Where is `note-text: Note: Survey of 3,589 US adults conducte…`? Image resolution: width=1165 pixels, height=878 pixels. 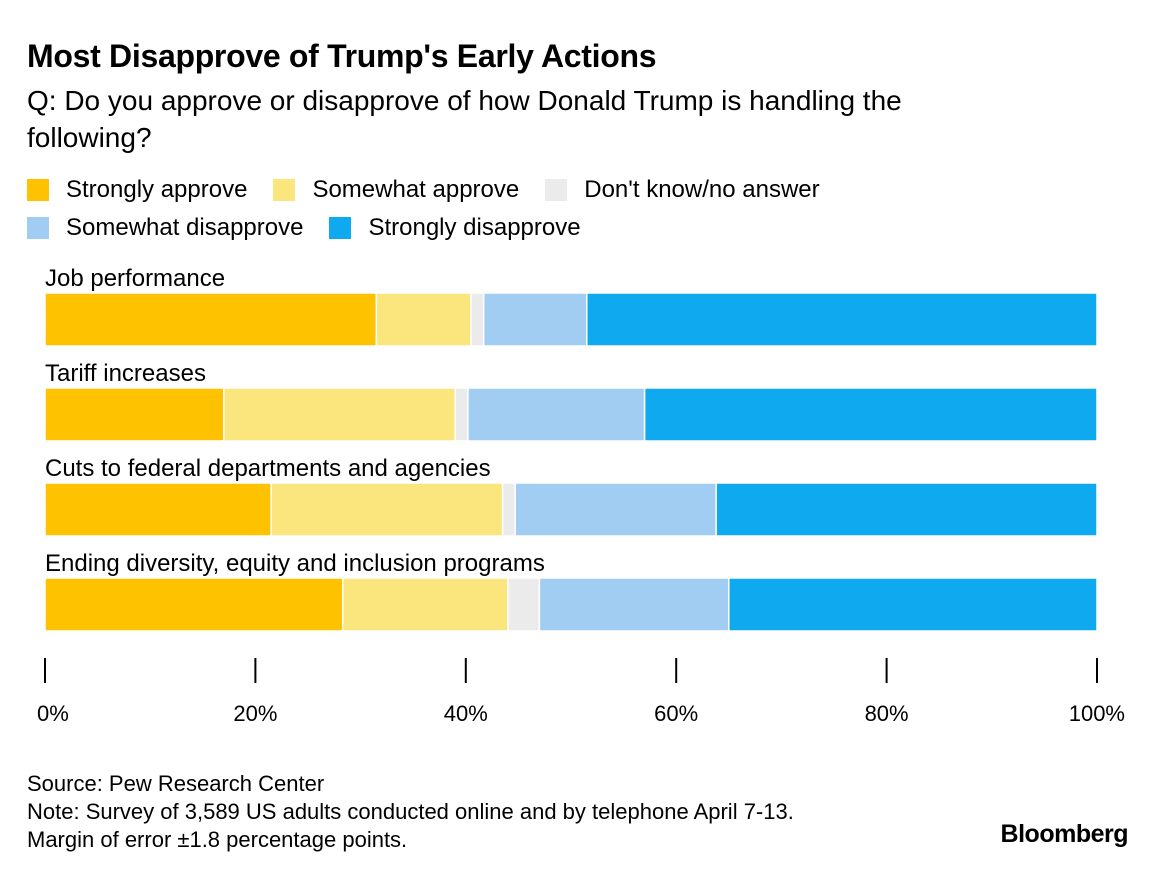 note-text: Note: Survey of 3,589 US adults conducte… is located at coordinates (410, 811).